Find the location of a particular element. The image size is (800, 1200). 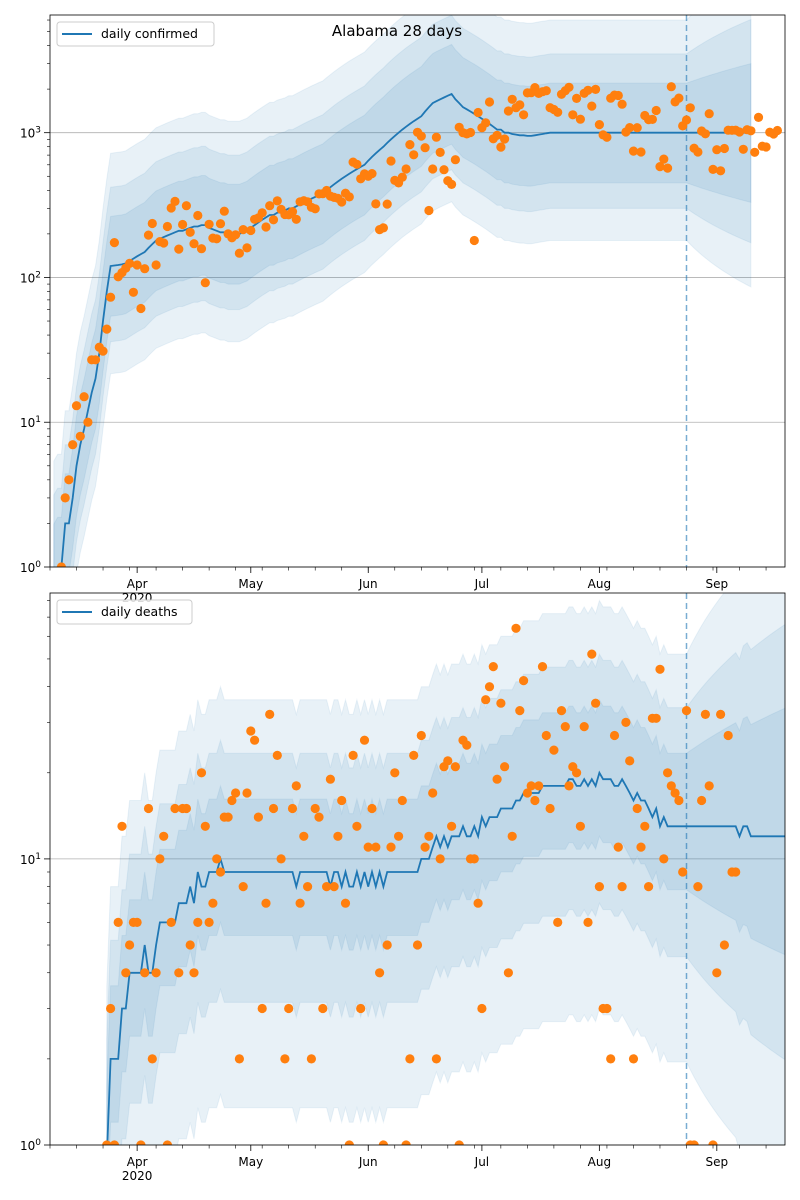

y-tick-label: 101 is located at coordinates (30, 859).